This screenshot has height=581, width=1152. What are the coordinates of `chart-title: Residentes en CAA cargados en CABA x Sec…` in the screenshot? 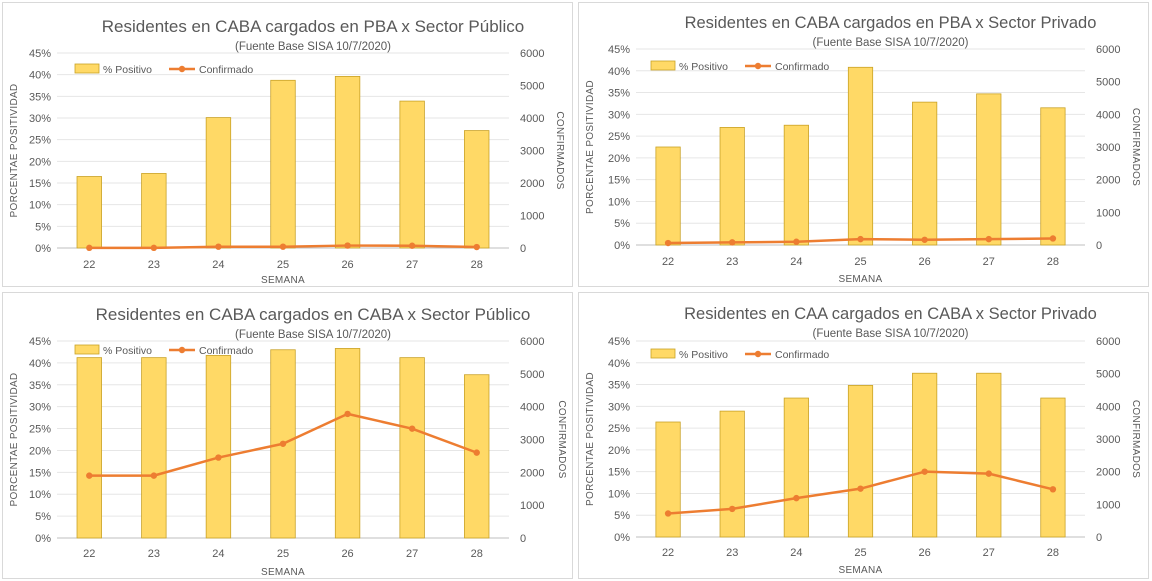 It's located at (890, 314).